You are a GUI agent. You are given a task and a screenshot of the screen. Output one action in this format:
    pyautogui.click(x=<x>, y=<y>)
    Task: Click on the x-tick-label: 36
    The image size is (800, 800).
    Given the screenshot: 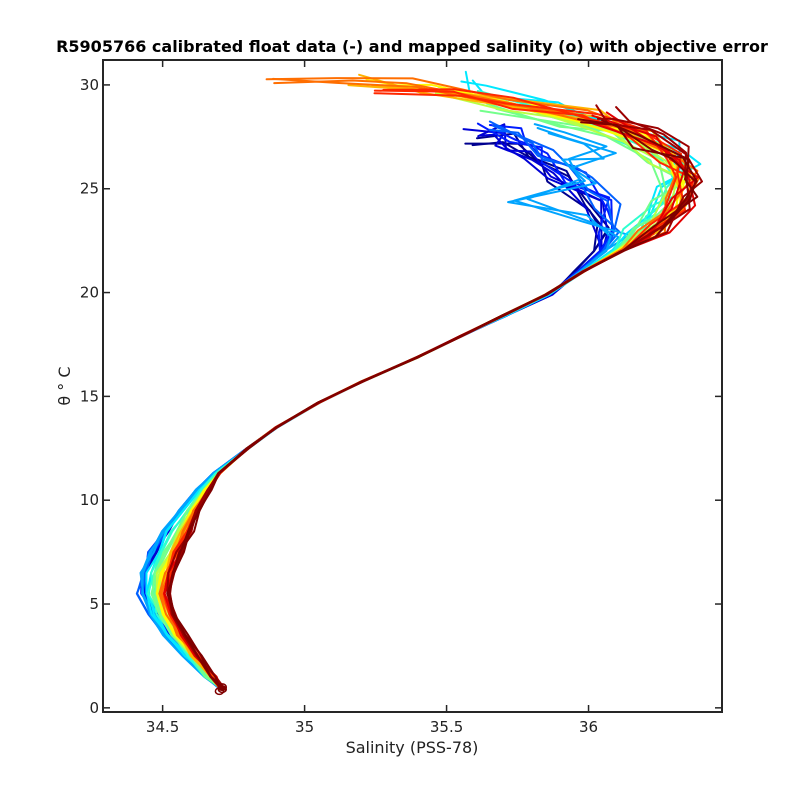 What is the action you would take?
    pyautogui.click(x=588, y=727)
    